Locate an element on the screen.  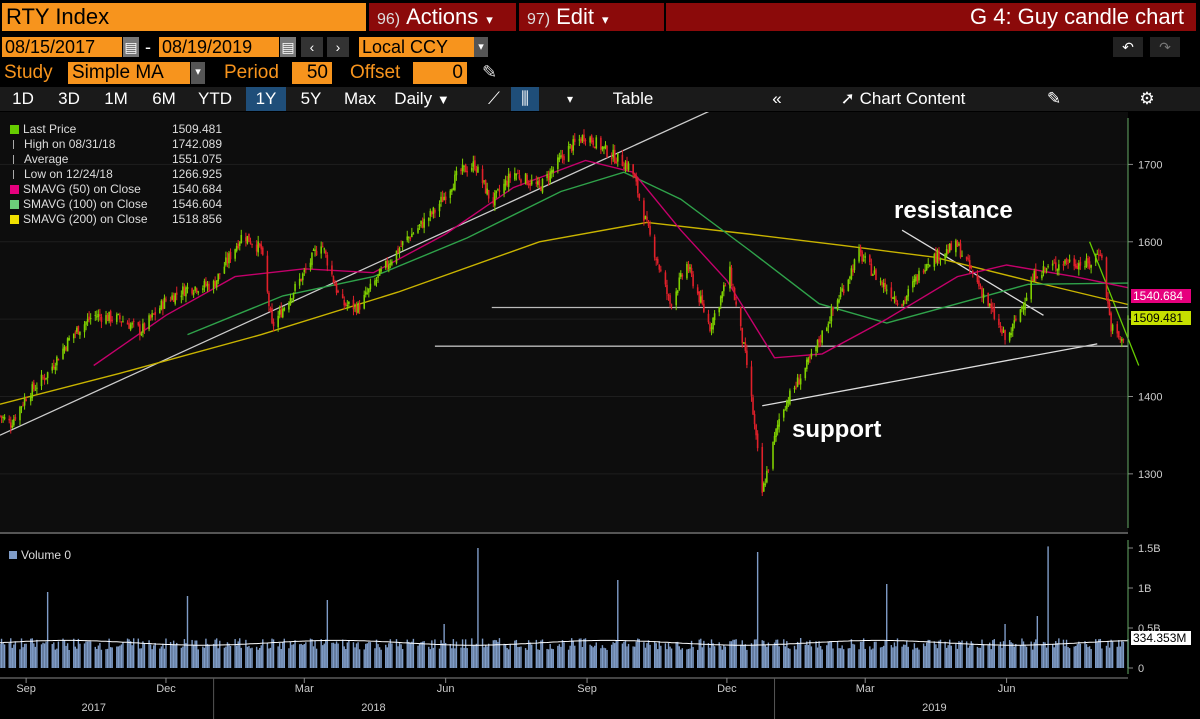
study-select: Simple MA is located at coordinates (129, 73).